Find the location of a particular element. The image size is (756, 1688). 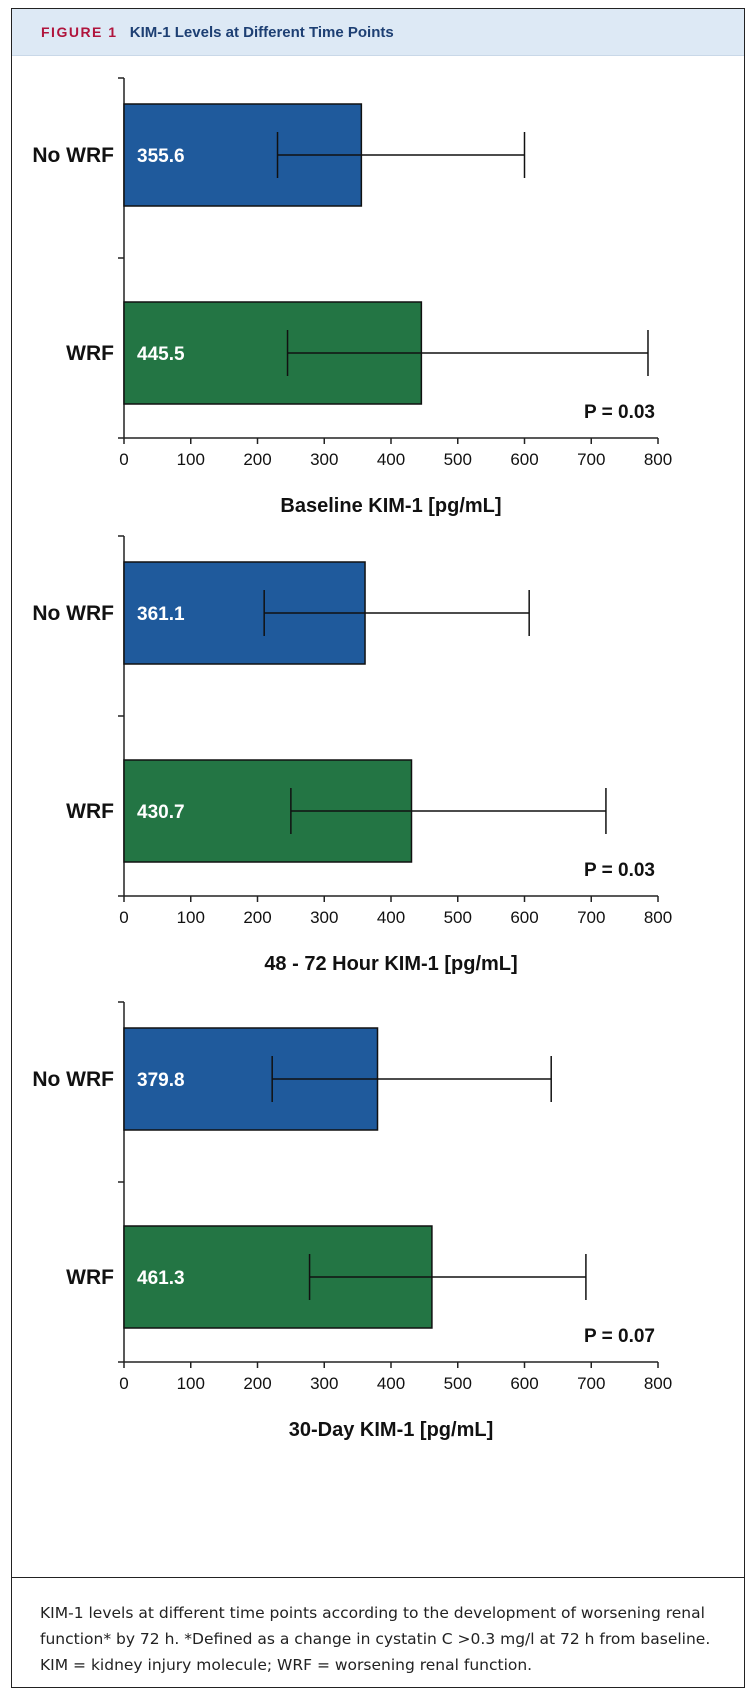

figure-label: FIGURE 1 is located at coordinates (79, 32).